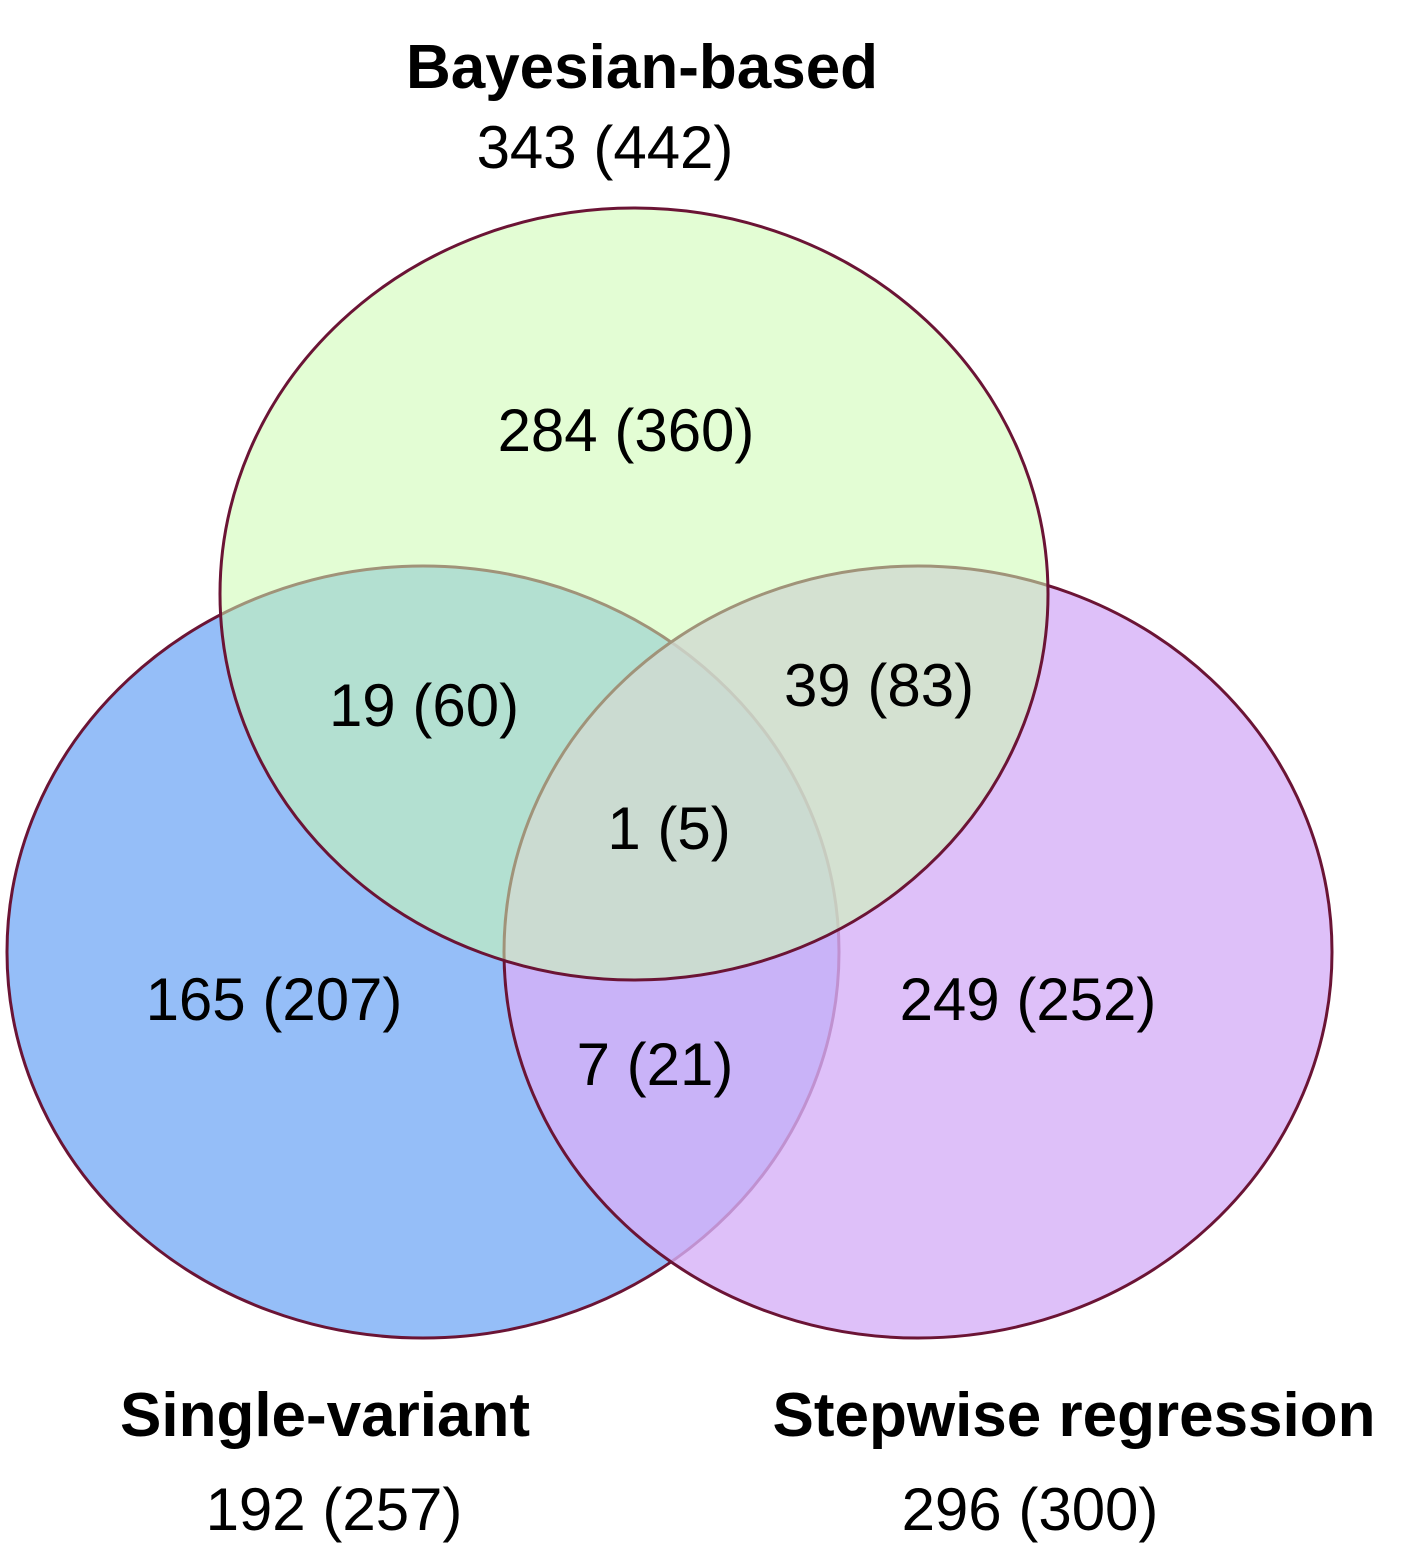  I want to click on stepwise-regression-total: 296 (300), so click(1030, 1509).